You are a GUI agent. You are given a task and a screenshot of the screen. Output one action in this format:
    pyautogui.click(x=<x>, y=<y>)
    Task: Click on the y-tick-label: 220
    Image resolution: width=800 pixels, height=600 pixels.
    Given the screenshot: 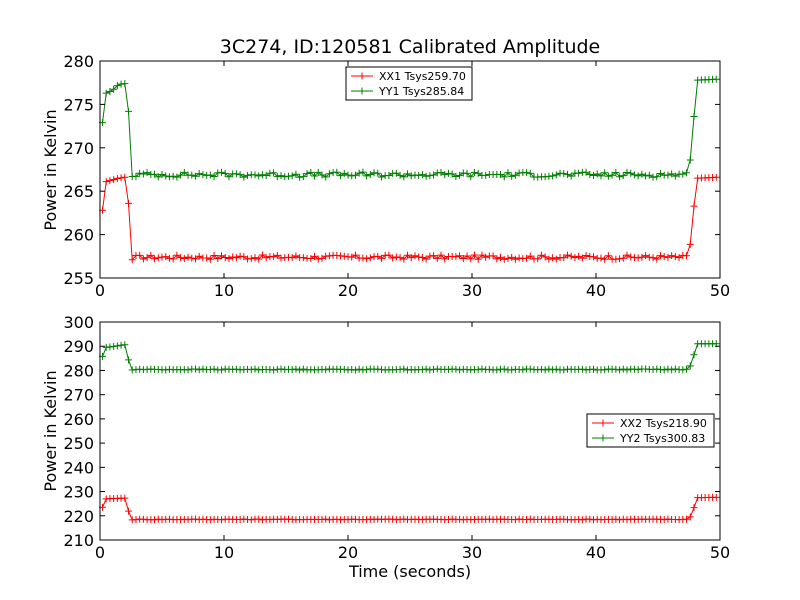 What is the action you would take?
    pyautogui.click(x=78, y=516)
    